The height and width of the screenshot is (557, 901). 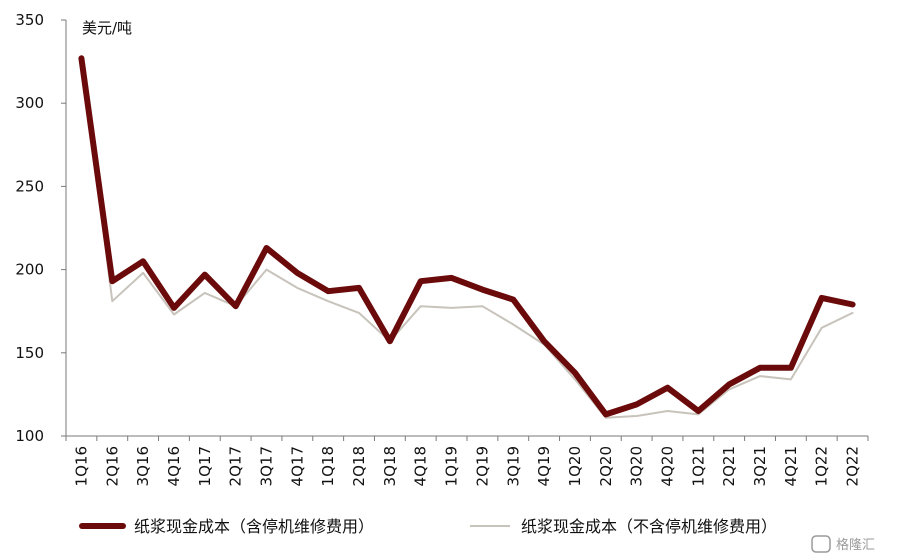 What do you see at coordinates (791, 466) in the screenshot?
I see `x-tick-label: 4Q21` at bounding box center [791, 466].